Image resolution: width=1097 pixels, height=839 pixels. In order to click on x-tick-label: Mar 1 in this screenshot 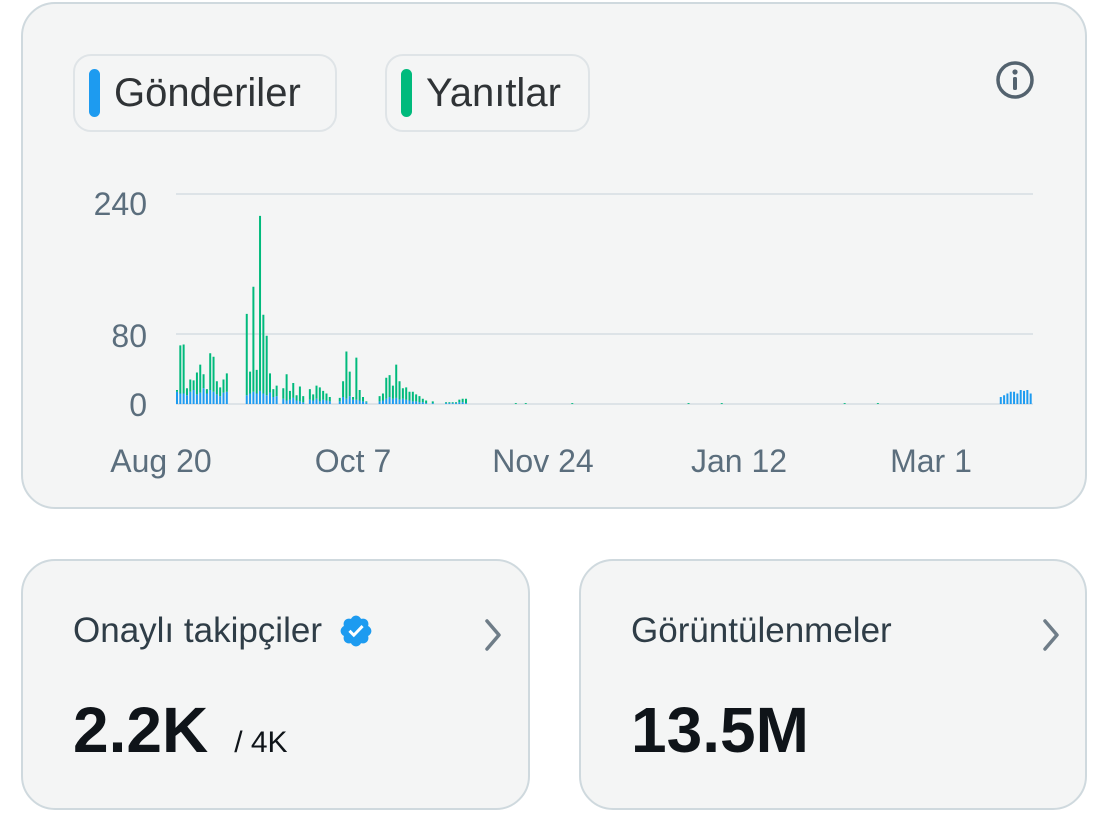, I will do `click(931, 461)`.